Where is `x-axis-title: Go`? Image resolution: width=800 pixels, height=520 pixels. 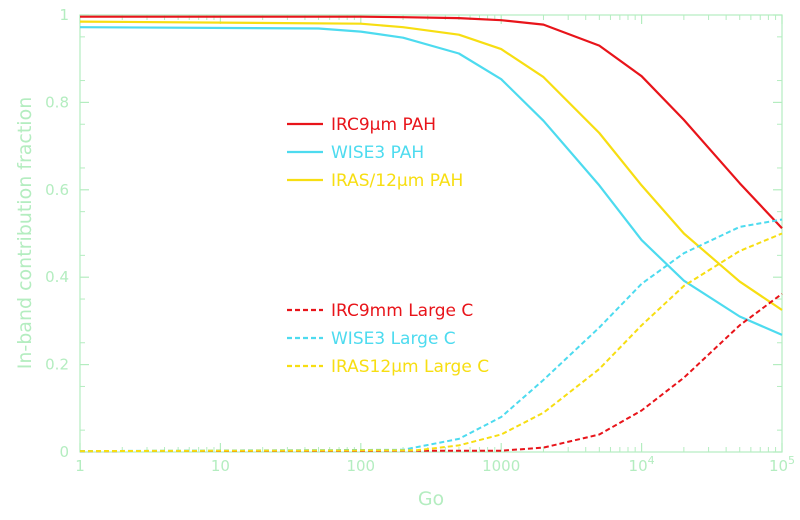 x-axis-title: Go is located at coordinates (431, 499).